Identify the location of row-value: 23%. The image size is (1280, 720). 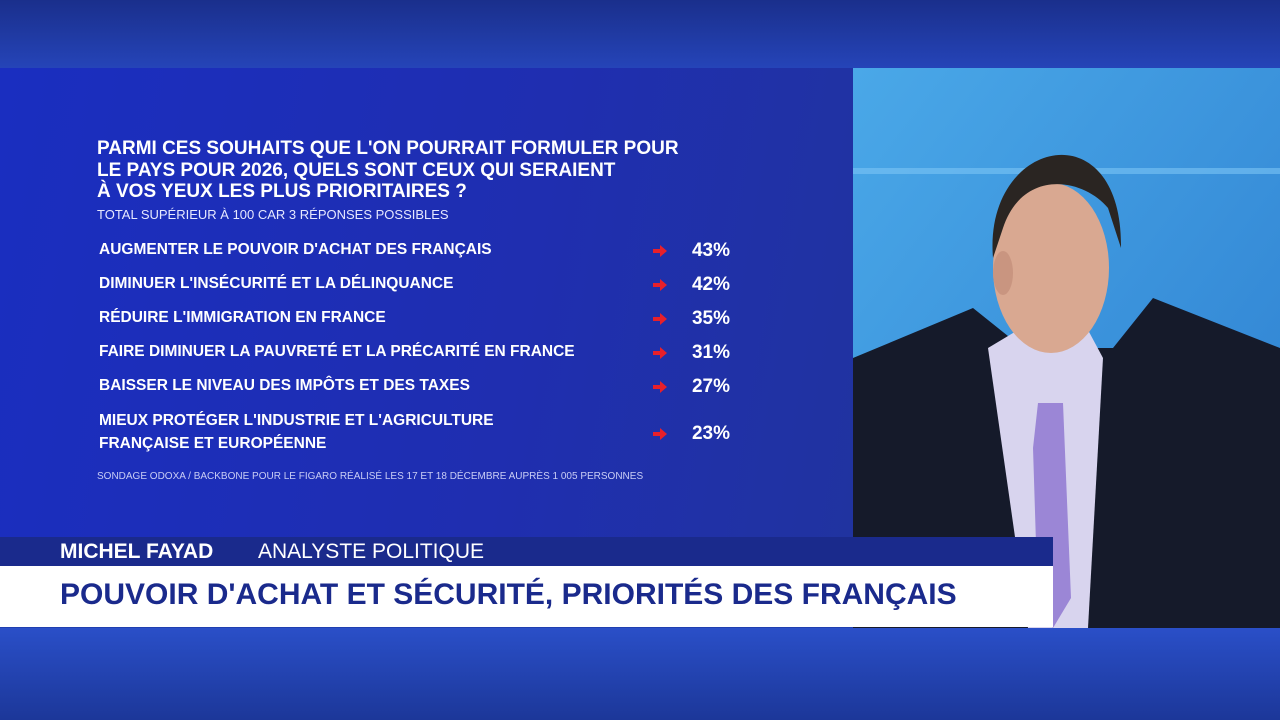
(710, 433).